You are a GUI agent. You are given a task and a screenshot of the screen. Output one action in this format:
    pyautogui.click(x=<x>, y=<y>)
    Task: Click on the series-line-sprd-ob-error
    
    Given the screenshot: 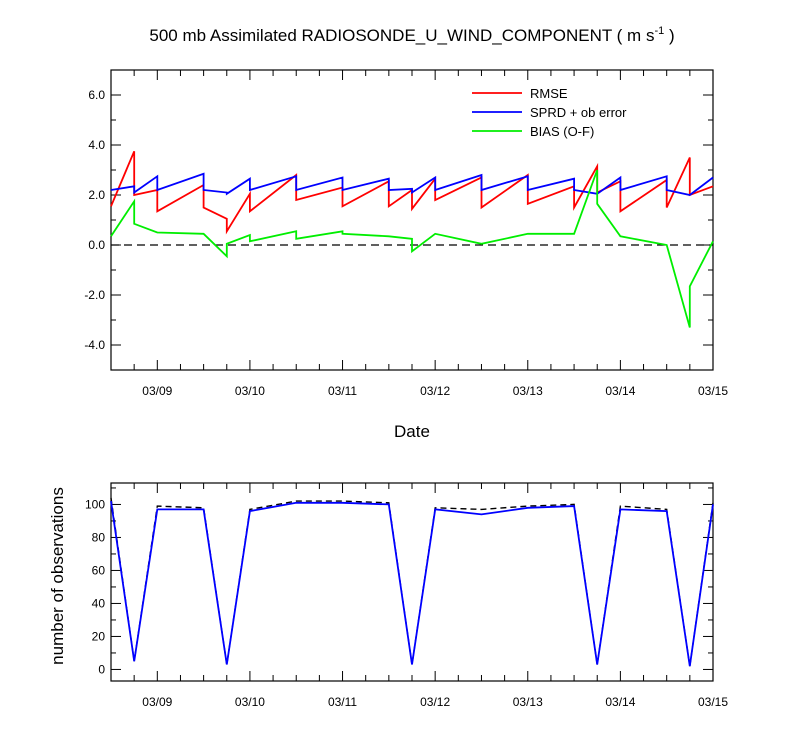 What is the action you would take?
    pyautogui.click(x=412, y=184)
    